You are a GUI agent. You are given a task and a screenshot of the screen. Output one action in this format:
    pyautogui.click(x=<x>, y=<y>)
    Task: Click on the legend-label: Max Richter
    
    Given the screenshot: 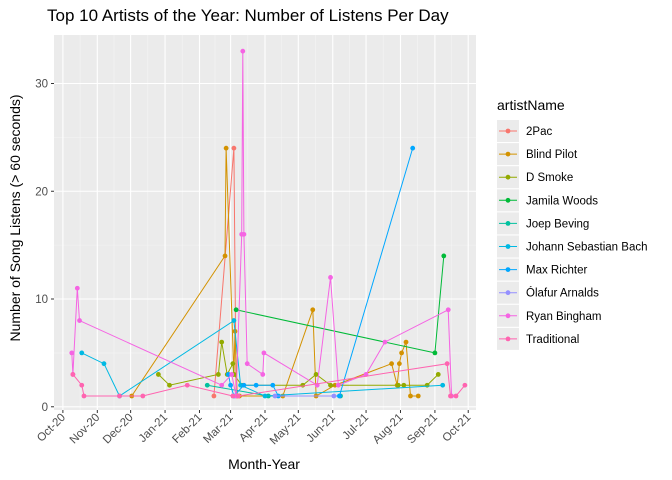 What is the action you would take?
    pyautogui.click(x=557, y=271)
    